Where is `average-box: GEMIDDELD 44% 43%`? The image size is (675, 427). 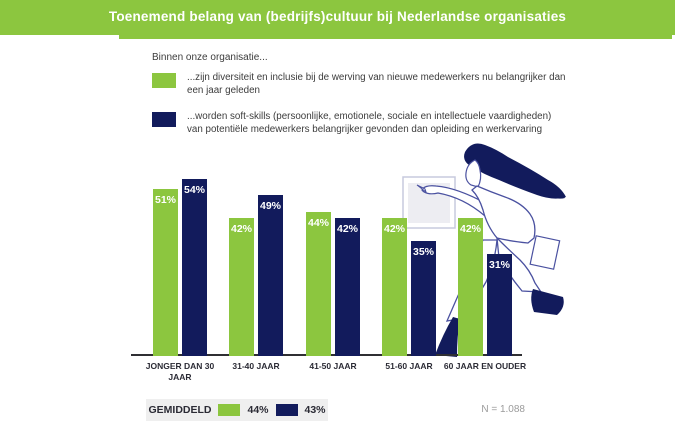
average-box: GEMIDDELD 44% 43% is located at coordinates (237, 410).